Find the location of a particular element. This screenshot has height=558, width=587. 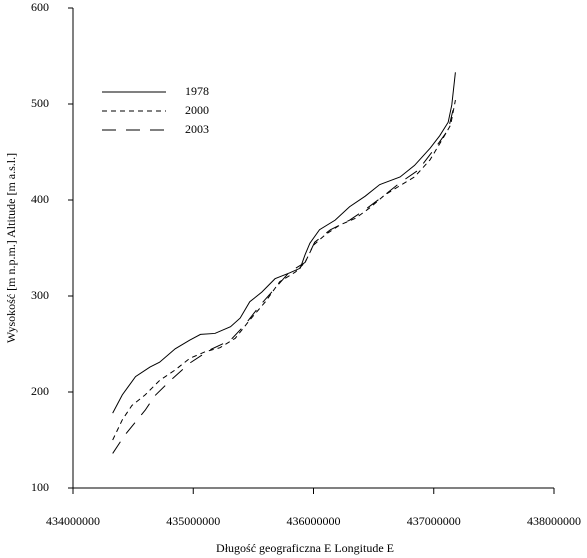

y-tick-label: 400 is located at coordinates (40, 199).